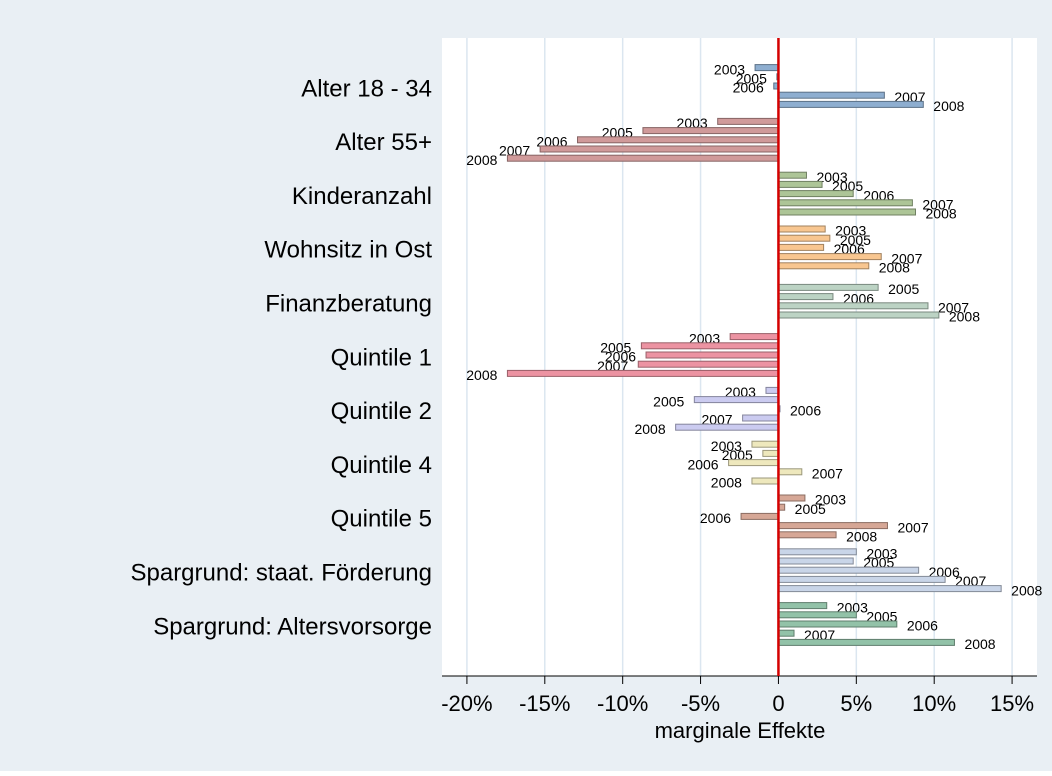  I want to click on group-label: Wohnsitz in Ost, so click(348, 250).